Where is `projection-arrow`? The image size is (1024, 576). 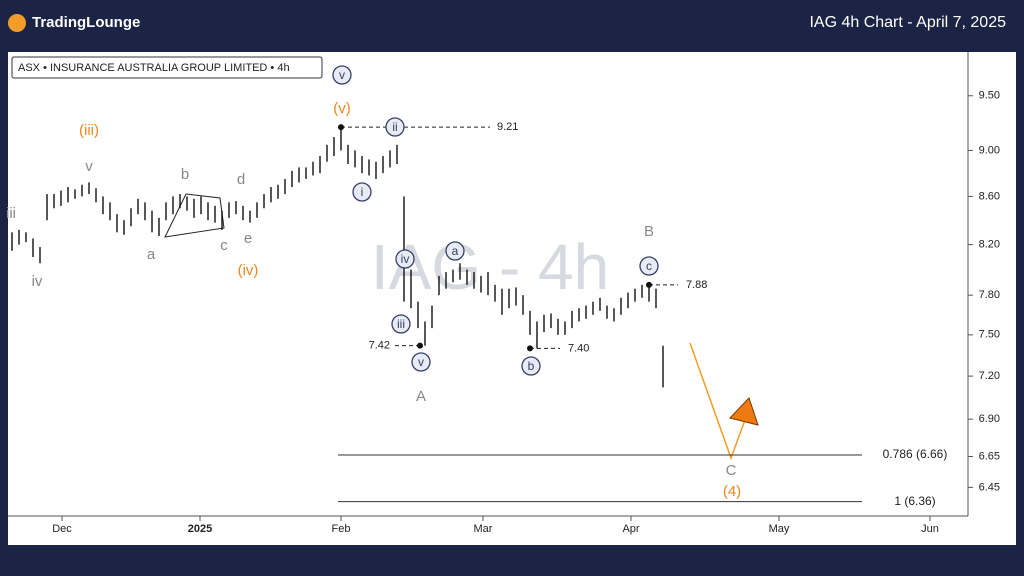 projection-arrow is located at coordinates (744, 411).